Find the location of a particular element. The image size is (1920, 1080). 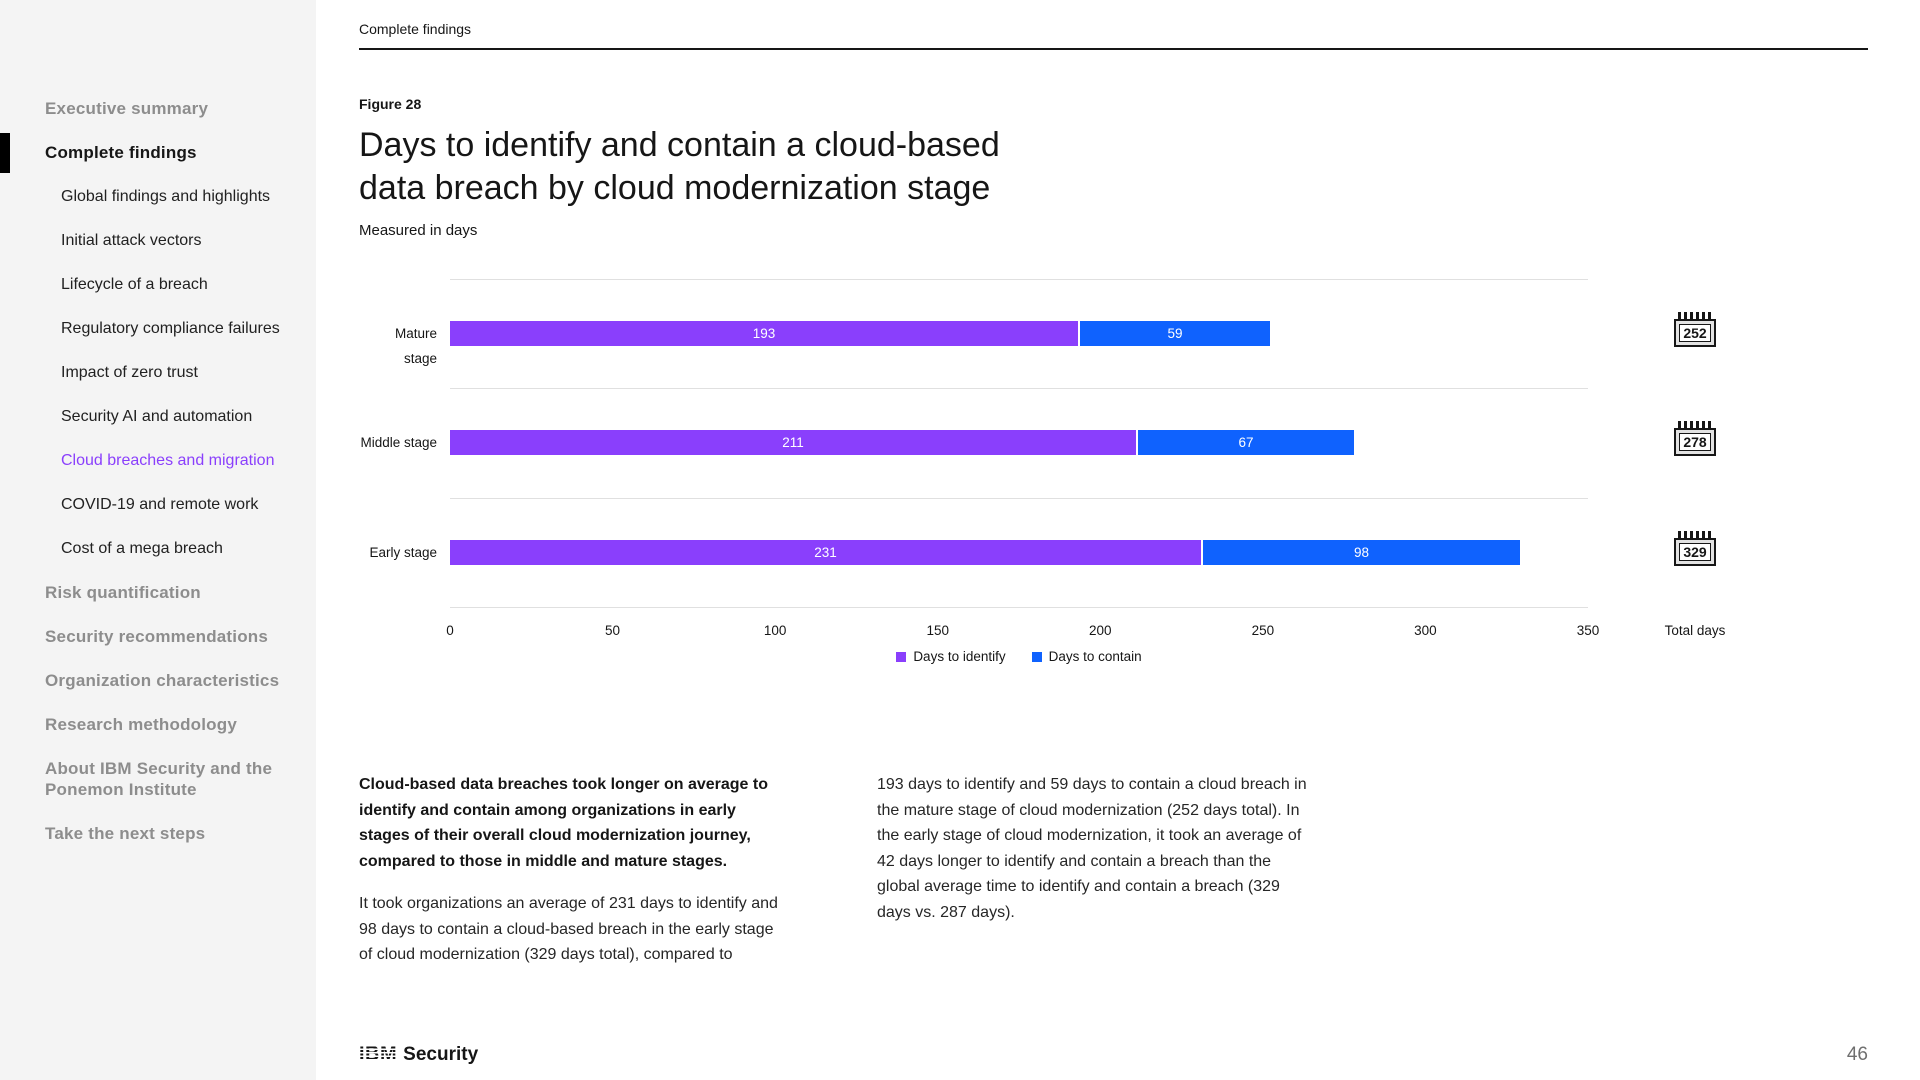

sidebar-item-executive-summary: Executive summary is located at coordinates (127, 108).